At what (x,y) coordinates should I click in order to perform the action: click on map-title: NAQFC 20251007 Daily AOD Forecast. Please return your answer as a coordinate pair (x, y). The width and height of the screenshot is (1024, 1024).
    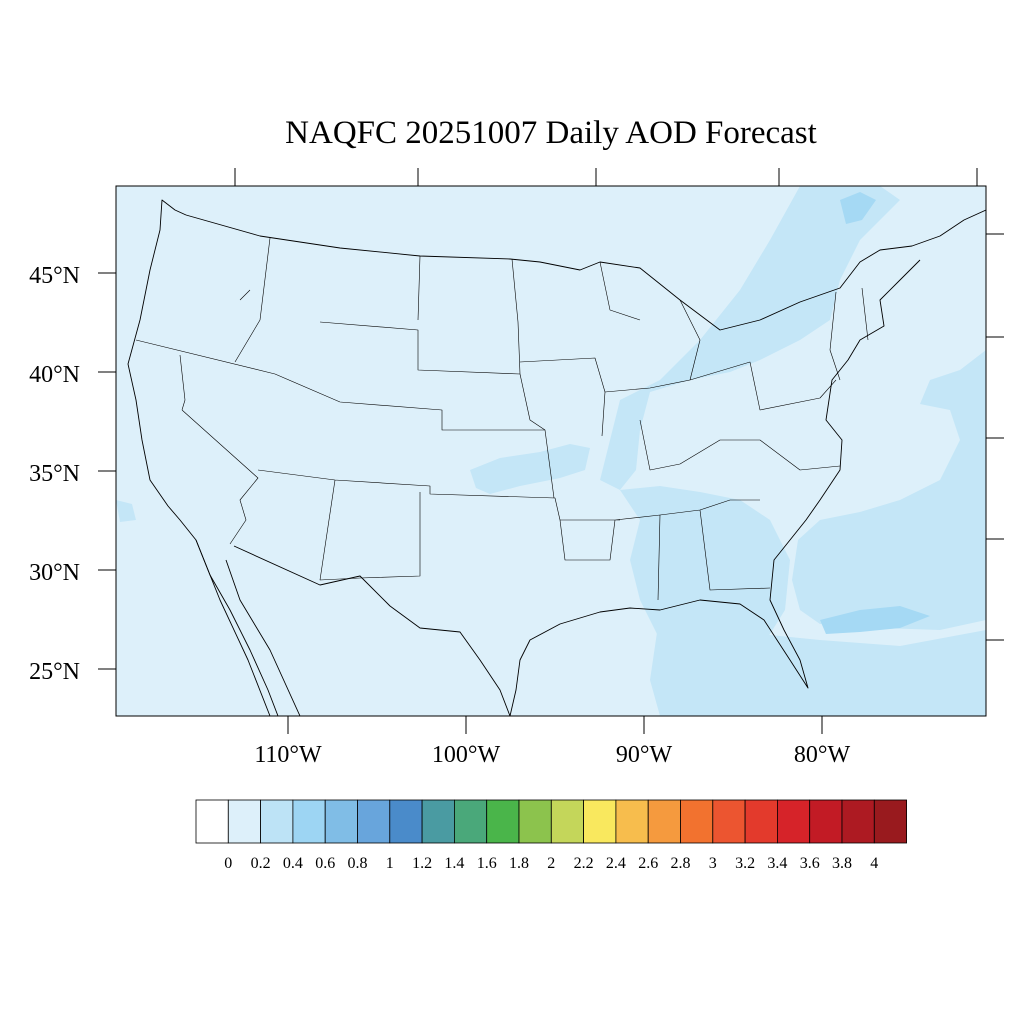
    Looking at the image, I should click on (551, 133).